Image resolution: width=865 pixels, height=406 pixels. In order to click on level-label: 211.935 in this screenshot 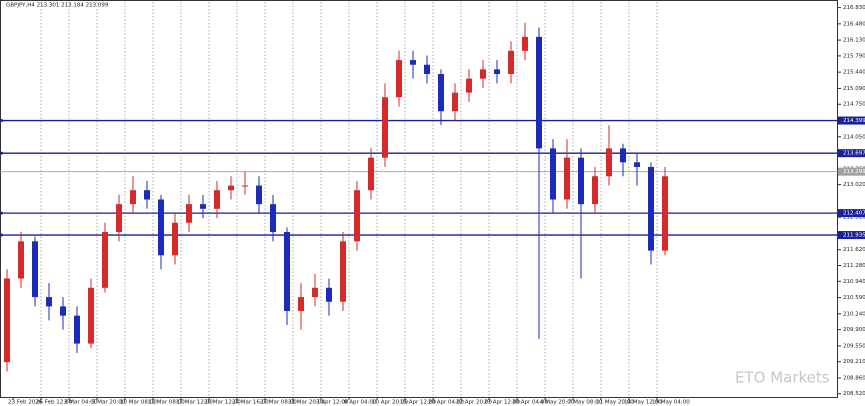, I will do `click(854, 236)`.